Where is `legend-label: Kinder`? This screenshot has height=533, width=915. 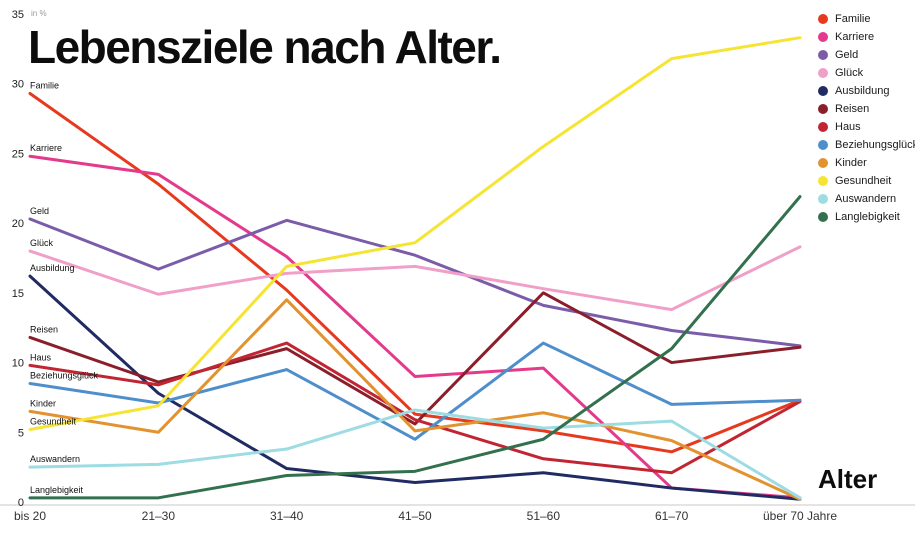
legend-label: Kinder is located at coordinates (851, 163).